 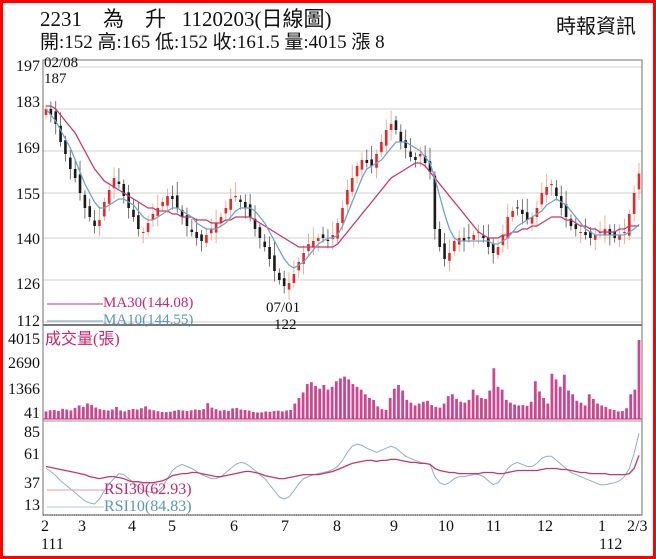 What do you see at coordinates (494, 526) in the screenshot?
I see `x-tick-month: 11` at bounding box center [494, 526].